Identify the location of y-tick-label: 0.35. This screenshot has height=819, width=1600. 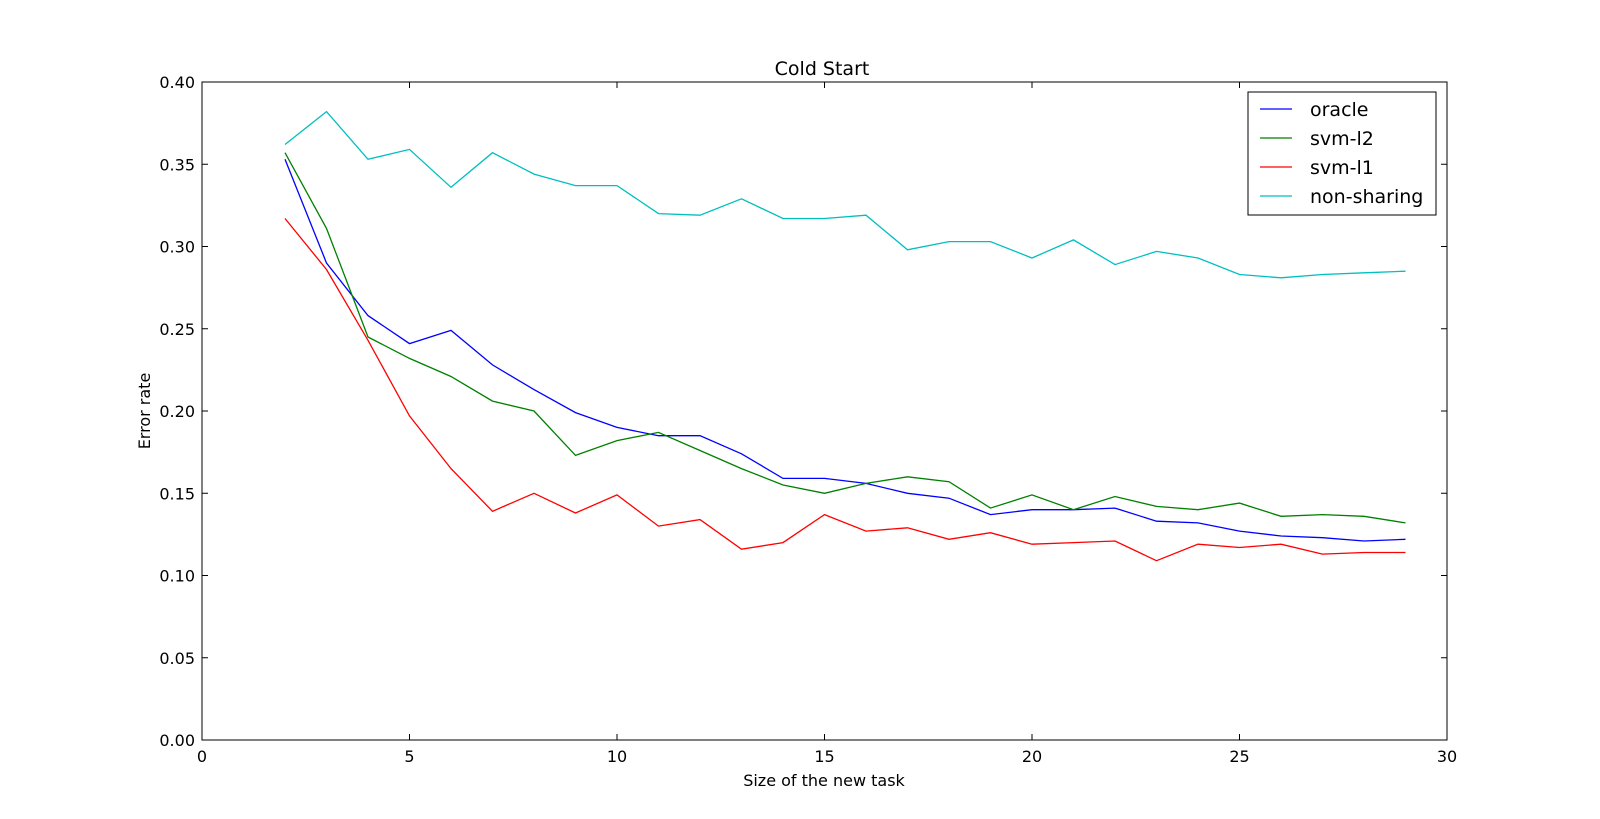
(177, 164).